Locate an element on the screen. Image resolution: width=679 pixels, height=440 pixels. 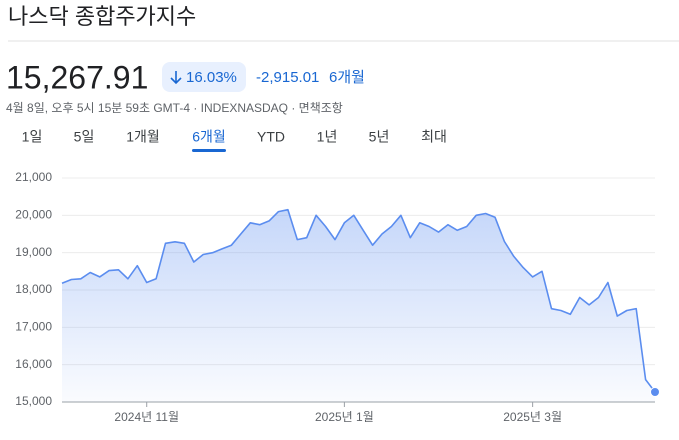
x-tick-label: 2025년 3월 is located at coordinates (532, 417).